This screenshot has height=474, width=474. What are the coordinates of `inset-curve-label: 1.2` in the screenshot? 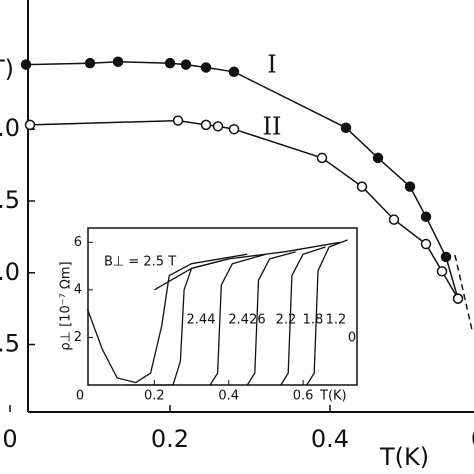 It's located at (336, 320).